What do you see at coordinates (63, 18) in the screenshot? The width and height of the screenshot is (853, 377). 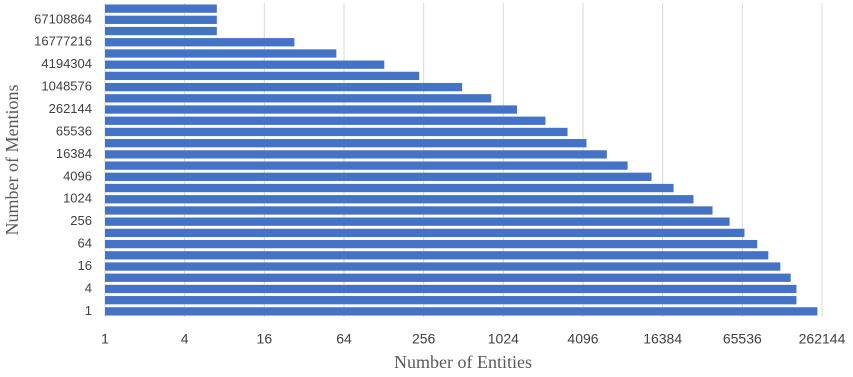 I see `y-tick-label: 67108864` at bounding box center [63, 18].